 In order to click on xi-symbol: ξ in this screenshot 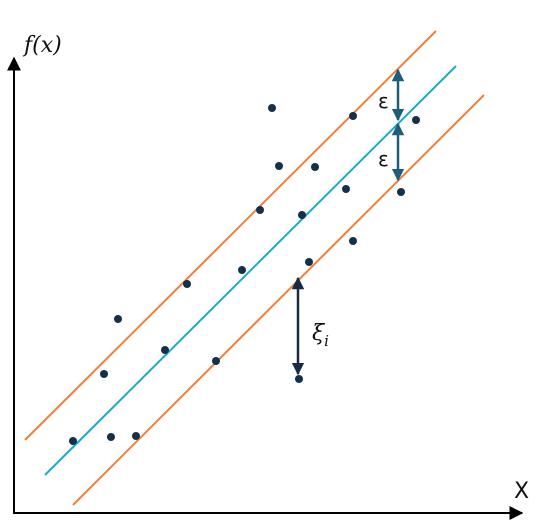, I will do `click(319, 333)`.